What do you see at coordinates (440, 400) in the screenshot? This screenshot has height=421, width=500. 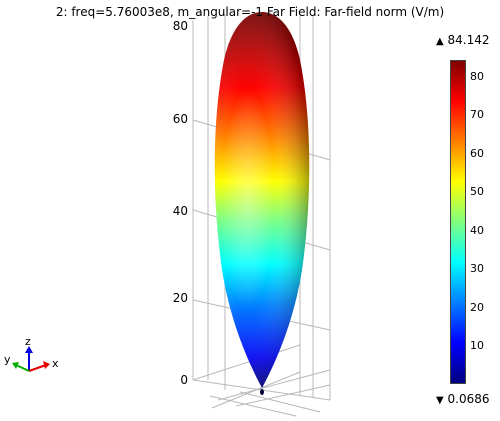 I see `min-triangle-icon: ▼` at bounding box center [440, 400].